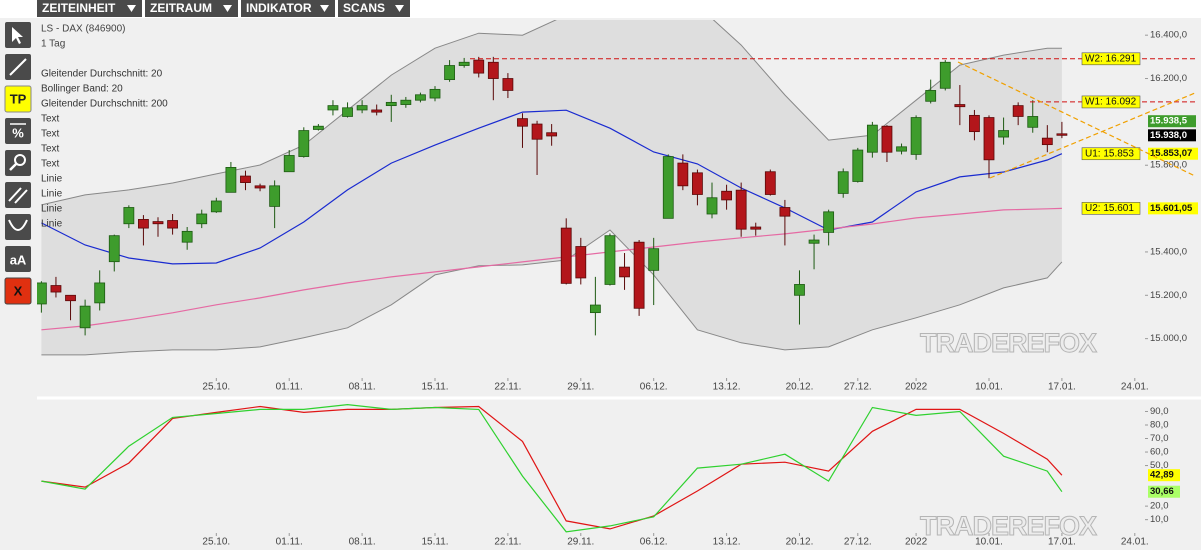  What do you see at coordinates (18, 163) in the screenshot?
I see `tool-zoom` at bounding box center [18, 163].